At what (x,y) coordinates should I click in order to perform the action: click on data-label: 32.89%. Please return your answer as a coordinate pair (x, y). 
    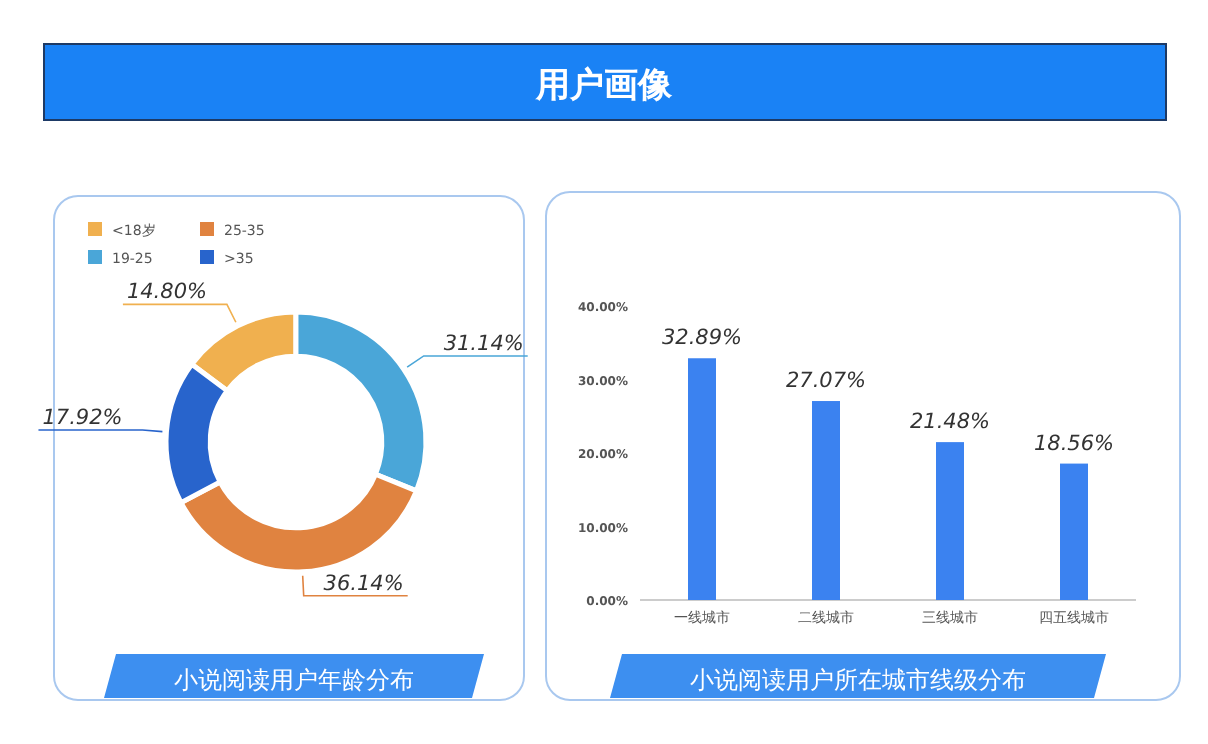
    Looking at the image, I should click on (702, 338).